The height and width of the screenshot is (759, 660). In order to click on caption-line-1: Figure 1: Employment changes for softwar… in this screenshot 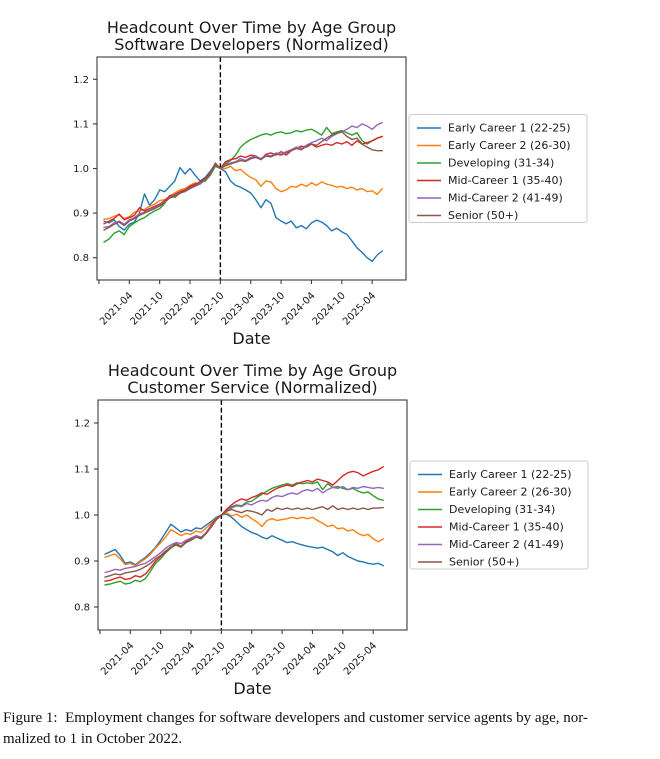, I will do `click(295, 718)`.